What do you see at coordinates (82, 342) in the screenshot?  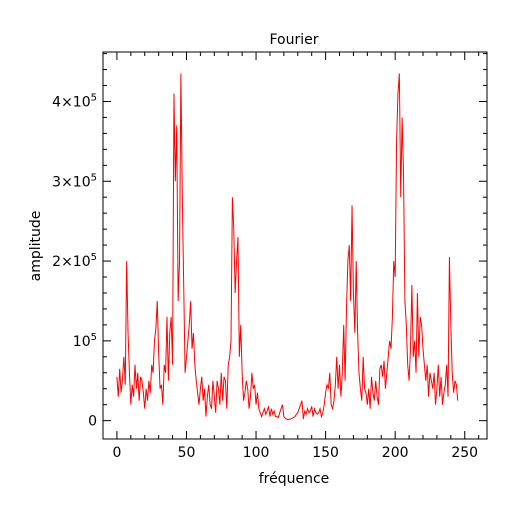 I see `y-tick-mantissa: 10` at bounding box center [82, 342].